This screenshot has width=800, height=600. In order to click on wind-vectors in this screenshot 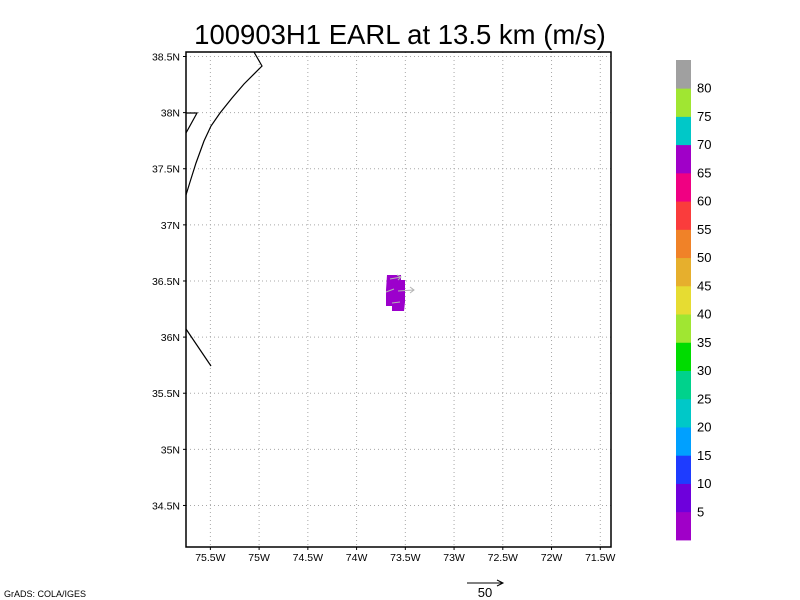, I will do `click(400, 289)`.